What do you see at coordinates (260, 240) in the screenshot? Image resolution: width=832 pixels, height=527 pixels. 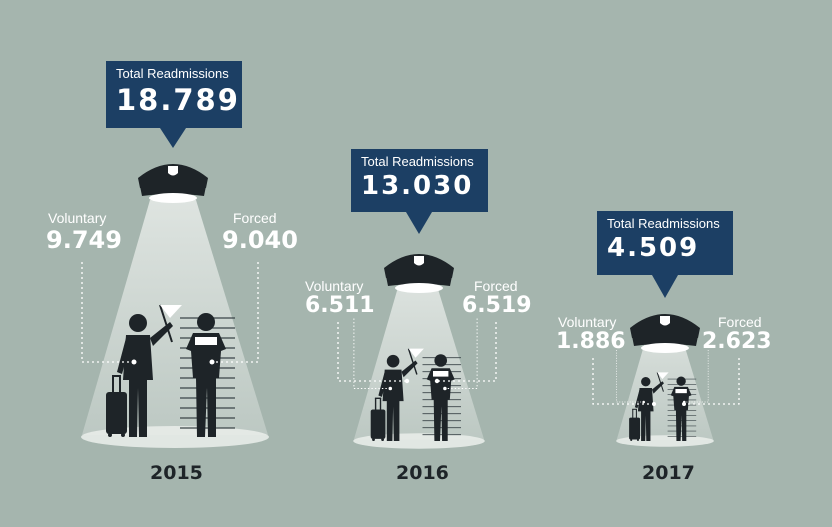 I see `forced-value: 9.040` at bounding box center [260, 240].